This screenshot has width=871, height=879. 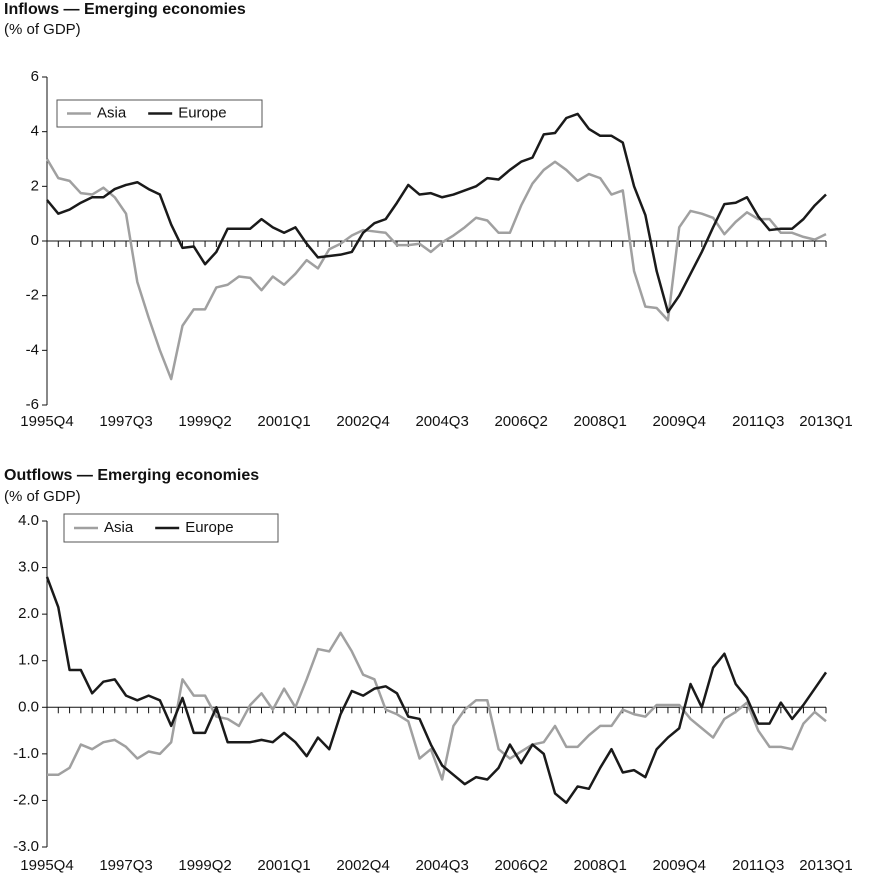 I want to click on y-tick-label: 1.0, so click(x=28, y=660).